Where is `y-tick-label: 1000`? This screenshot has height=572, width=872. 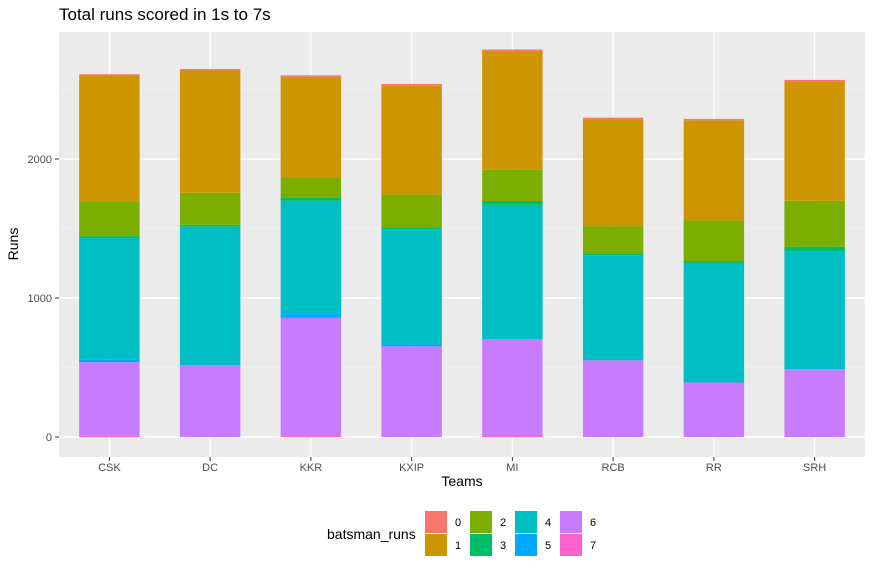
y-tick-label: 1000 is located at coordinates (40, 299).